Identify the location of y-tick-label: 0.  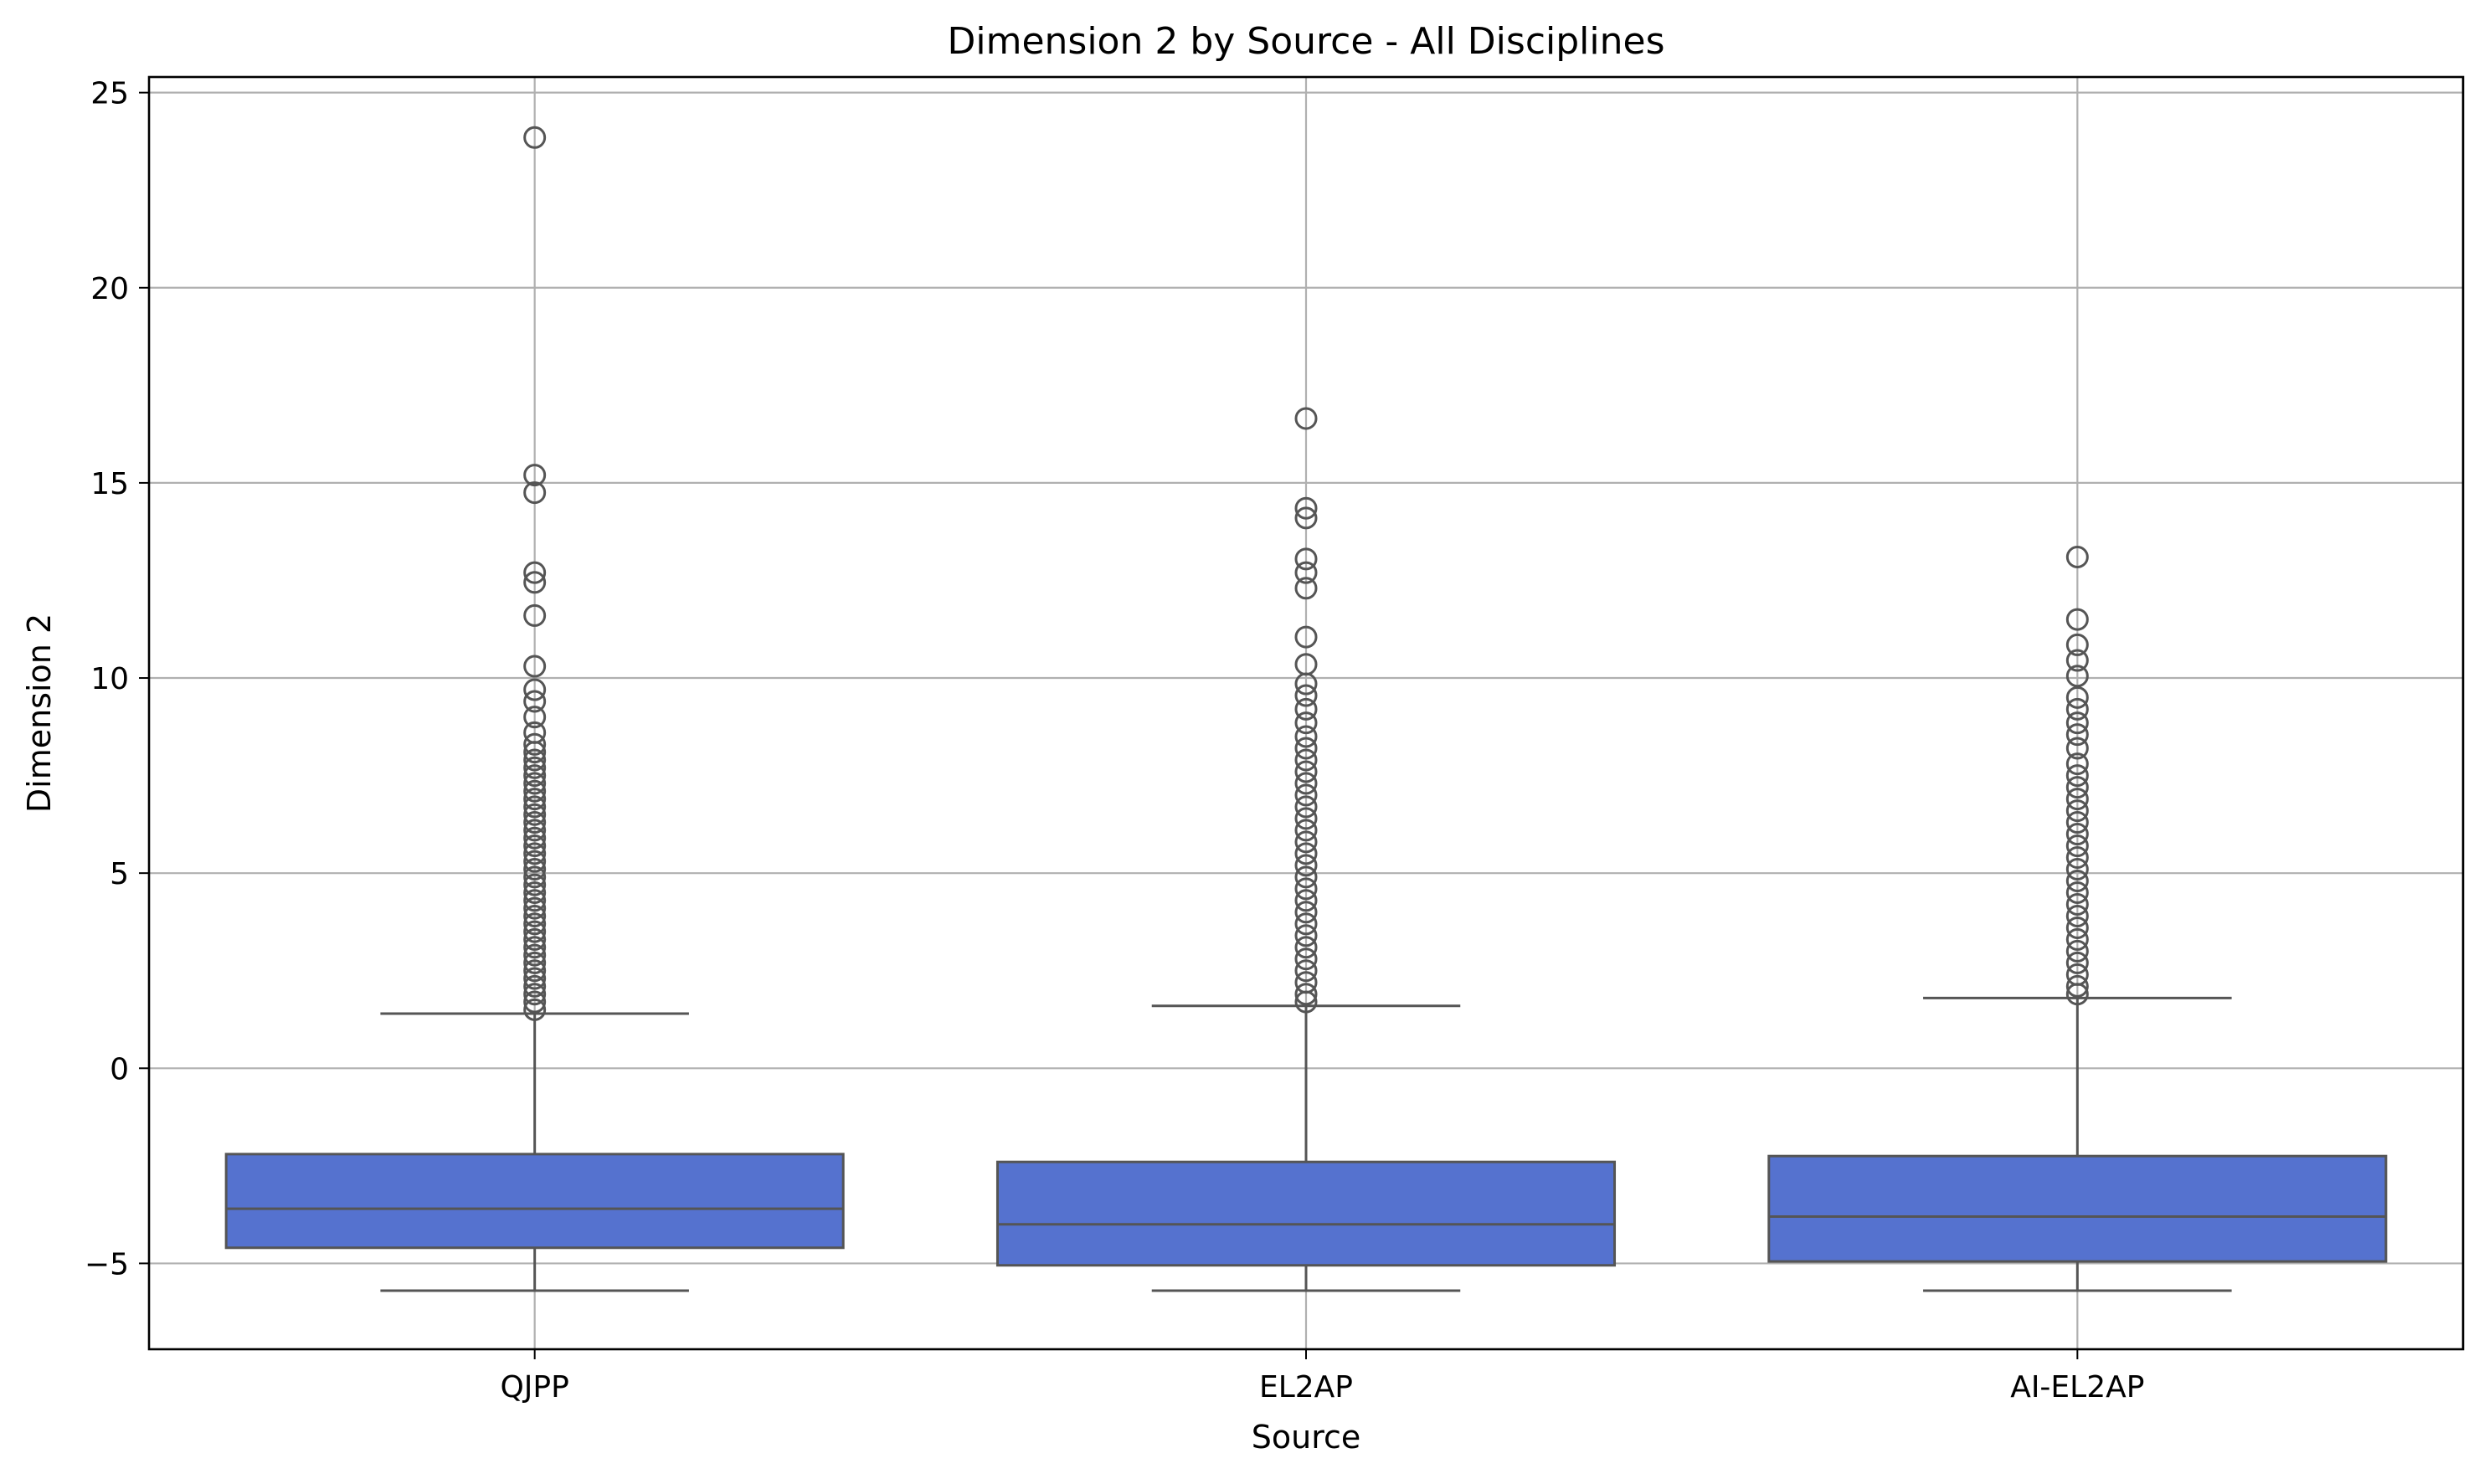
(120, 1069).